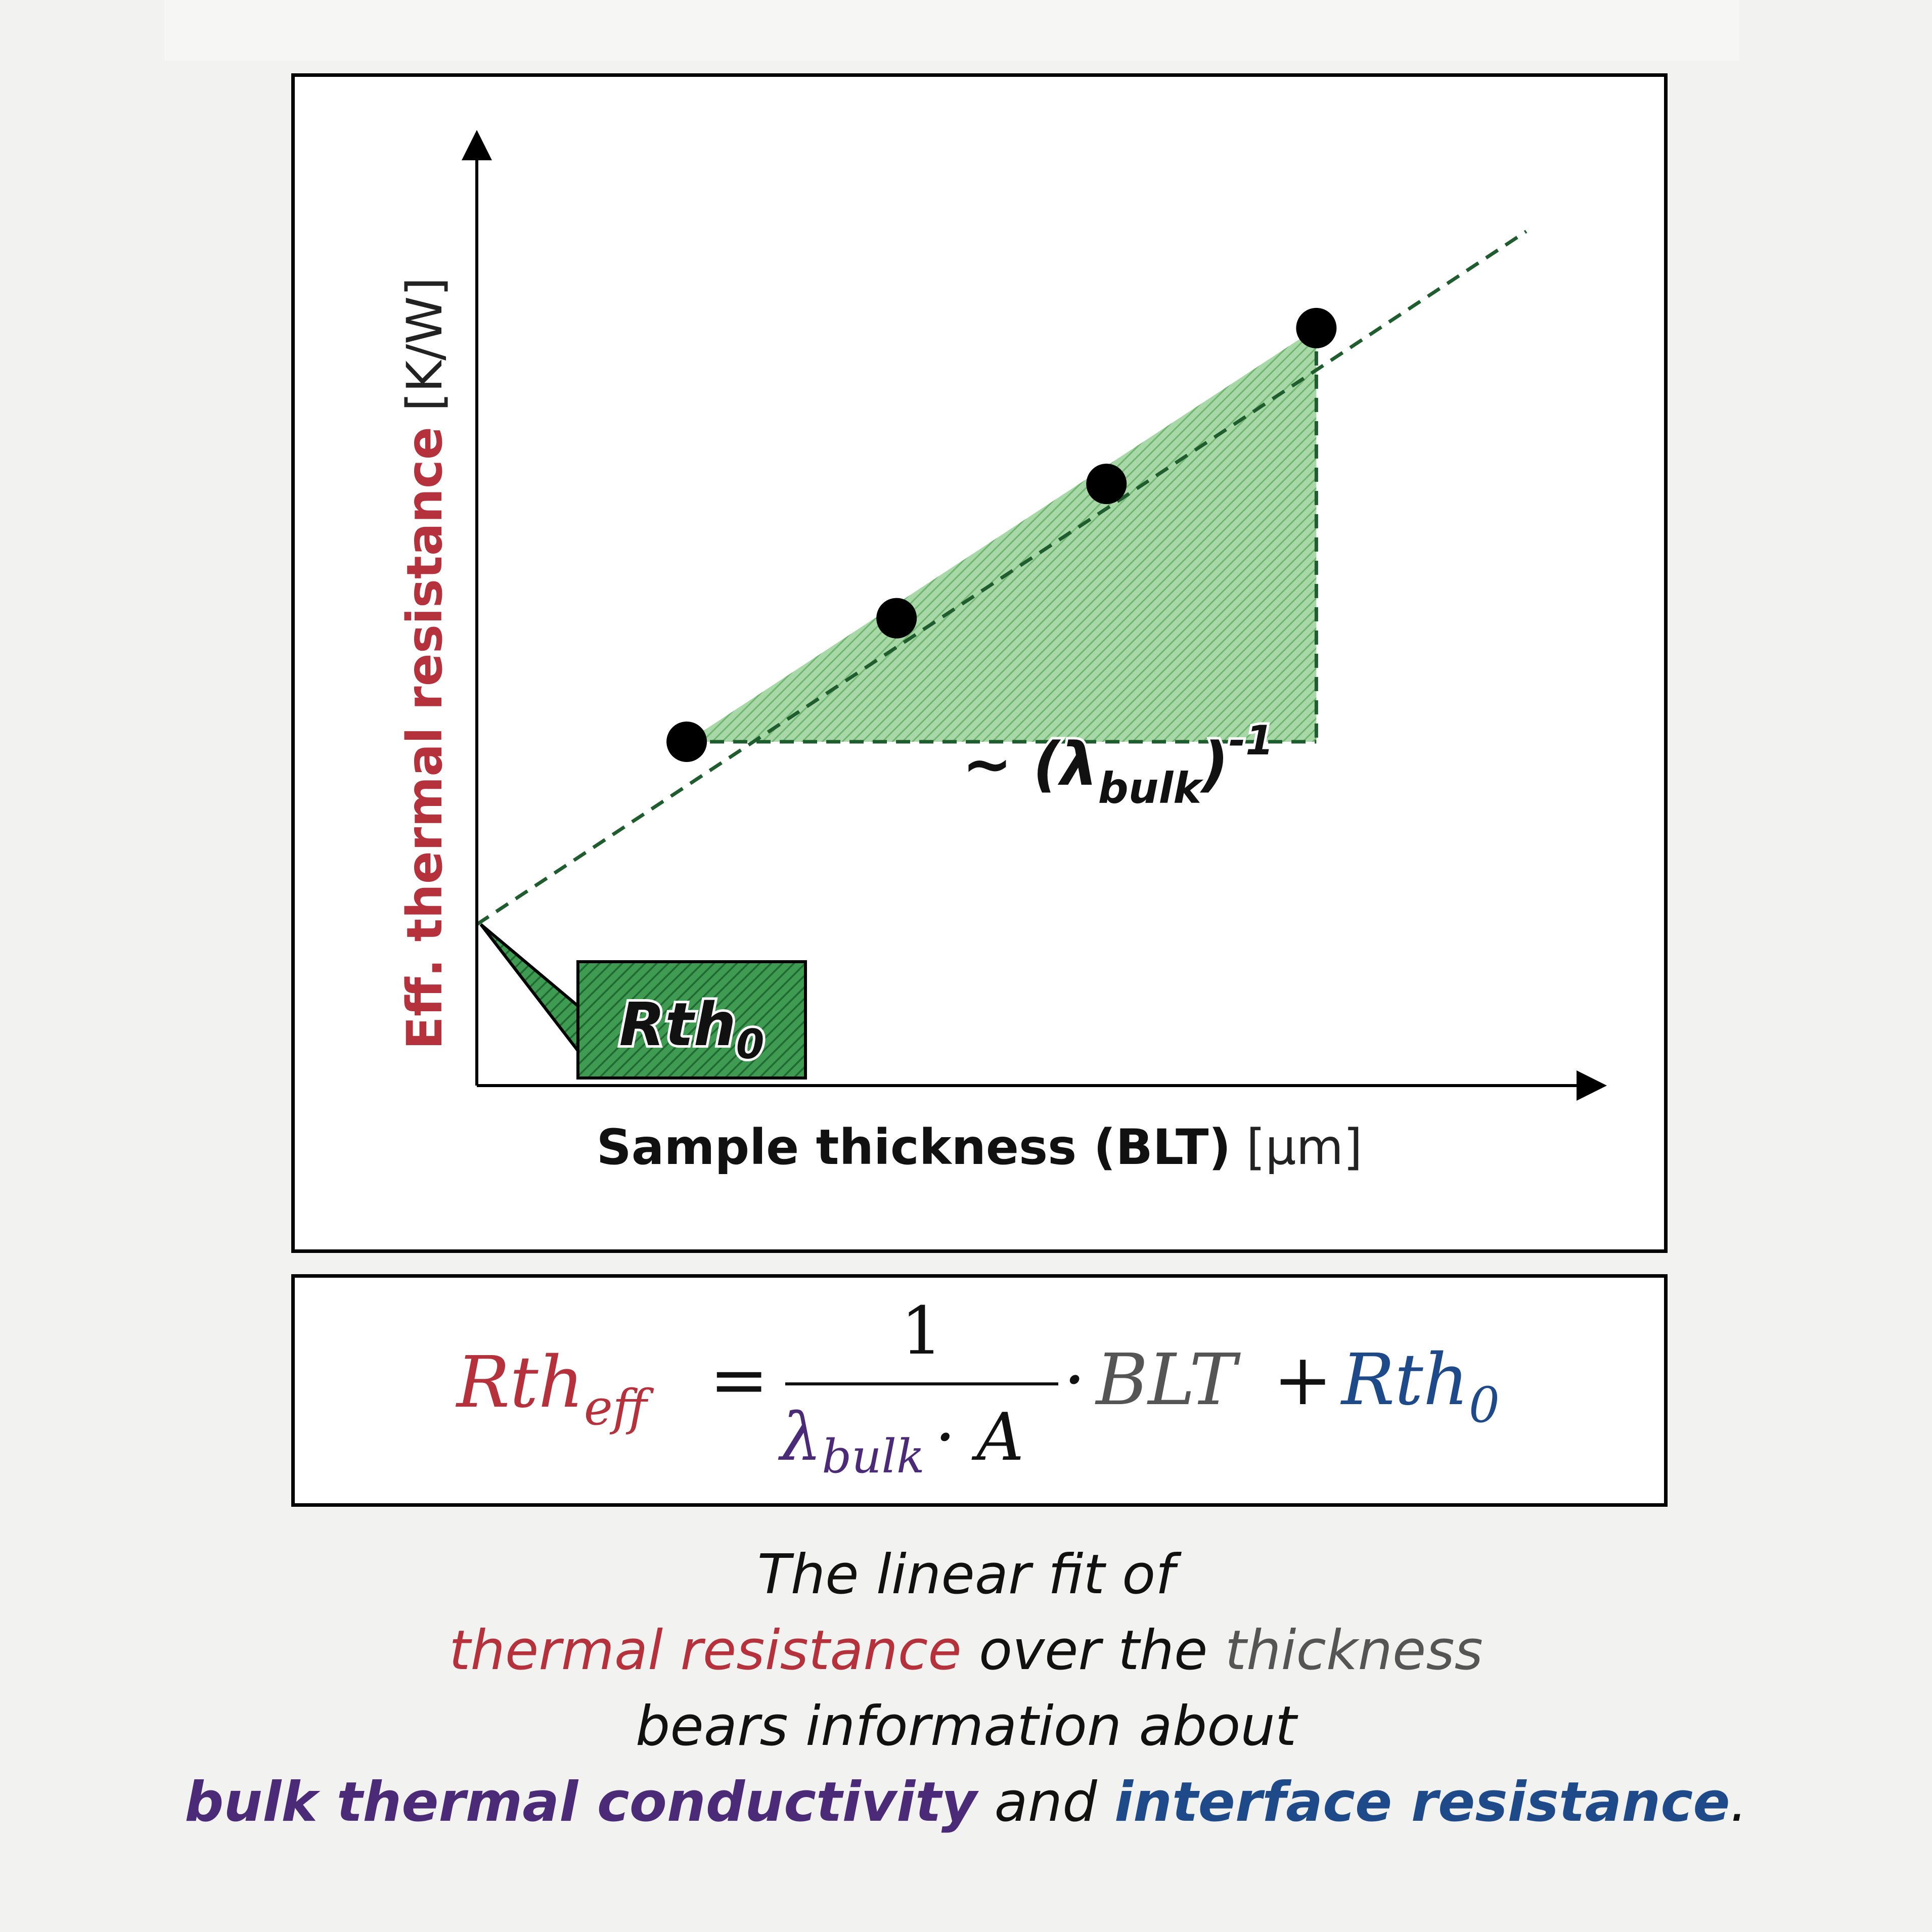 This screenshot has height=1932, width=1932. I want to click on slope-triangle, so click(1002, 535).